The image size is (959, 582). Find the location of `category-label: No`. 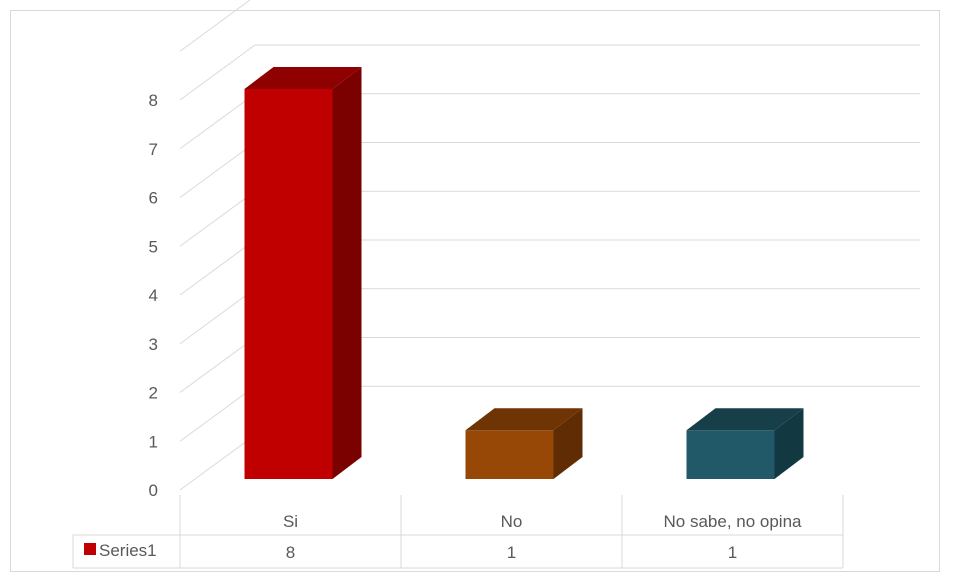

category-label: No is located at coordinates (512, 521).